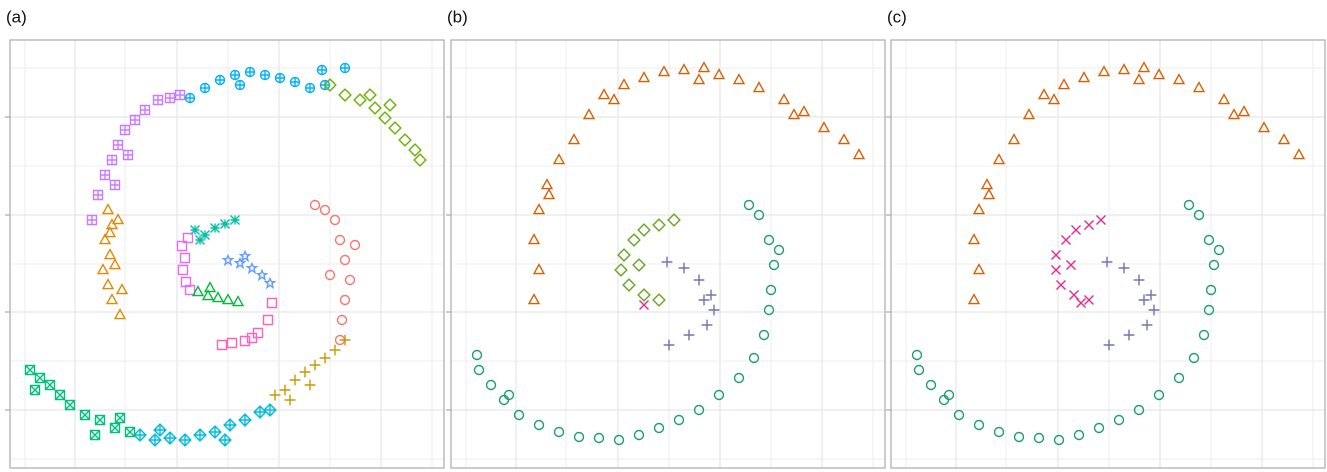 The width and height of the screenshot is (1327, 472). I want to click on panel-title: (c), so click(897, 16).